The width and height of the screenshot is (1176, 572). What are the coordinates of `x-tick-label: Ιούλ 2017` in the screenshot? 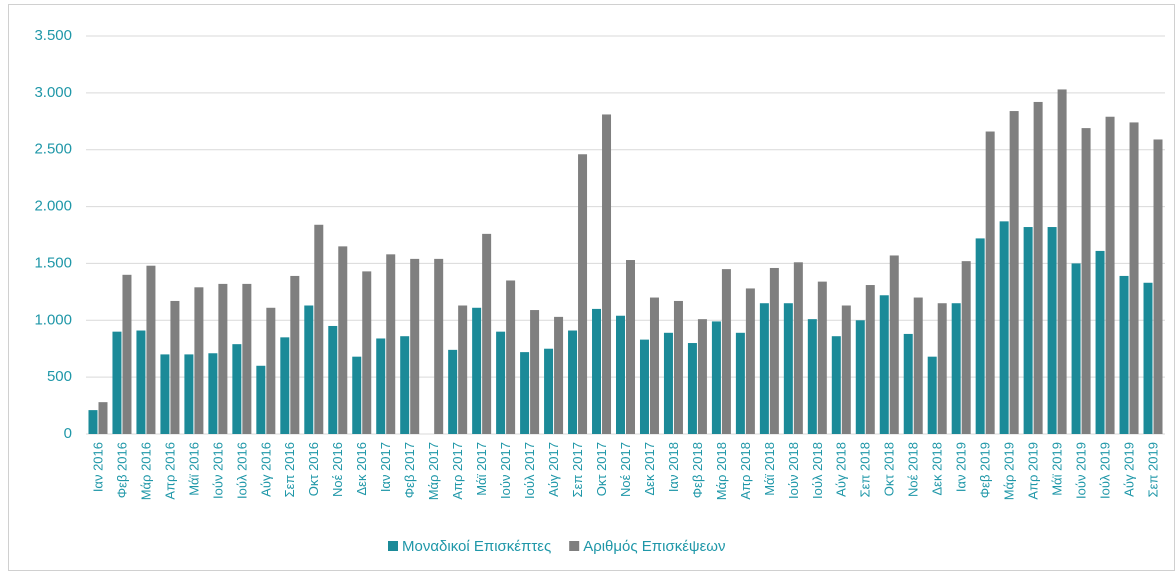 It's located at (529, 470).